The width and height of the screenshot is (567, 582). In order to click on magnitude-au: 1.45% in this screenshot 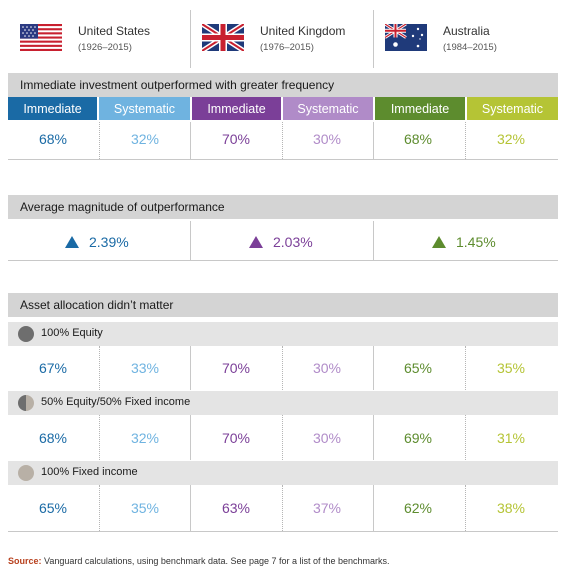, I will do `click(464, 242)`.